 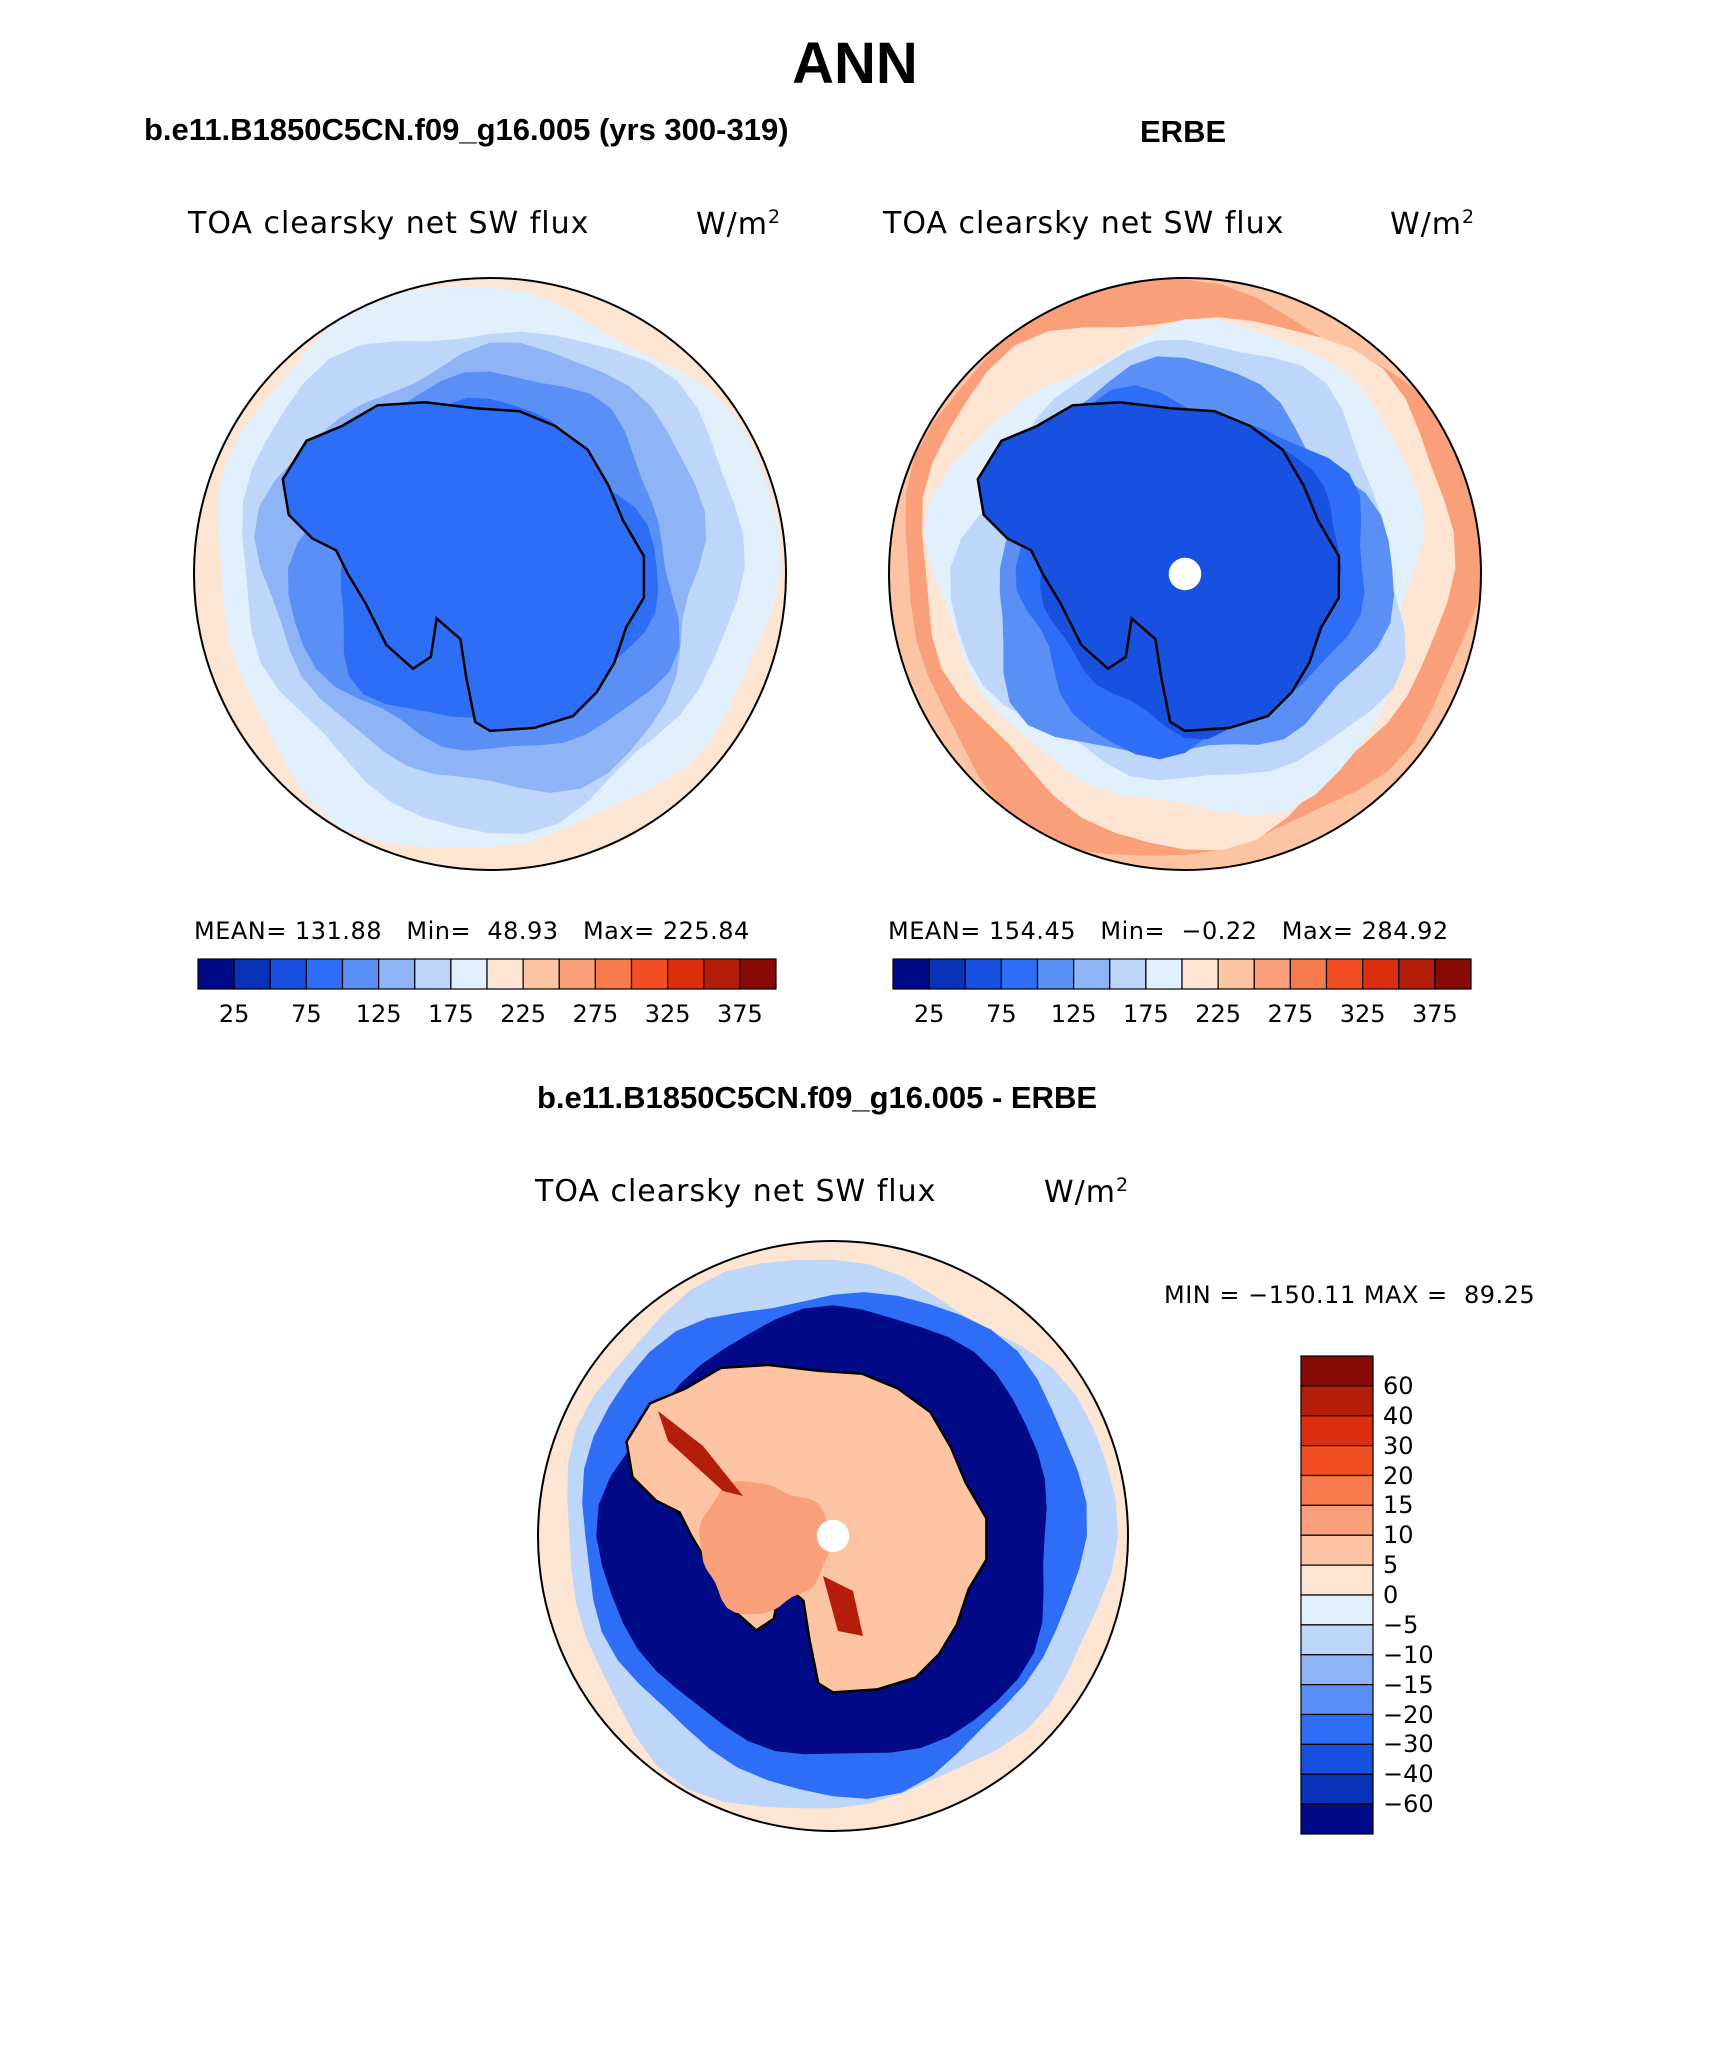 I want to click on panel3-colorbar-tick-label: 15, so click(x=1398, y=1505).